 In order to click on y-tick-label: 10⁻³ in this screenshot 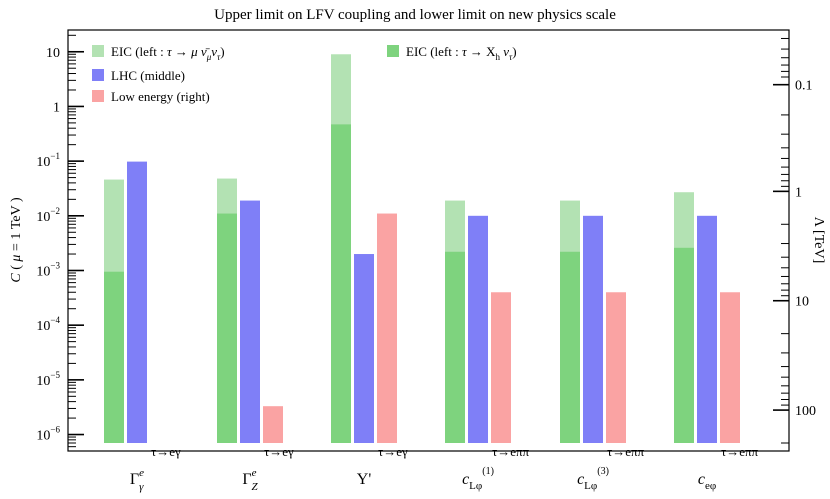, I will do `click(48, 269)`.